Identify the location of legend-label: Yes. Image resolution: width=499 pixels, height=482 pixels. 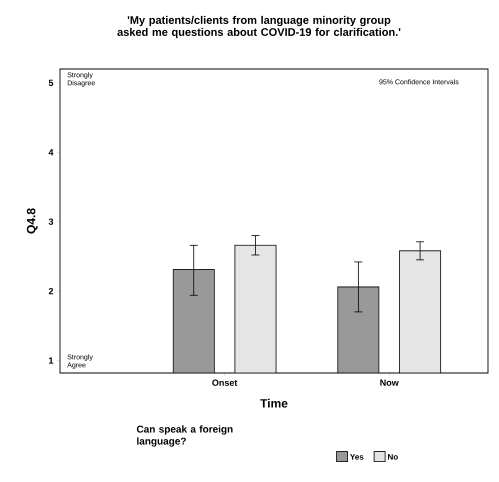
(357, 457).